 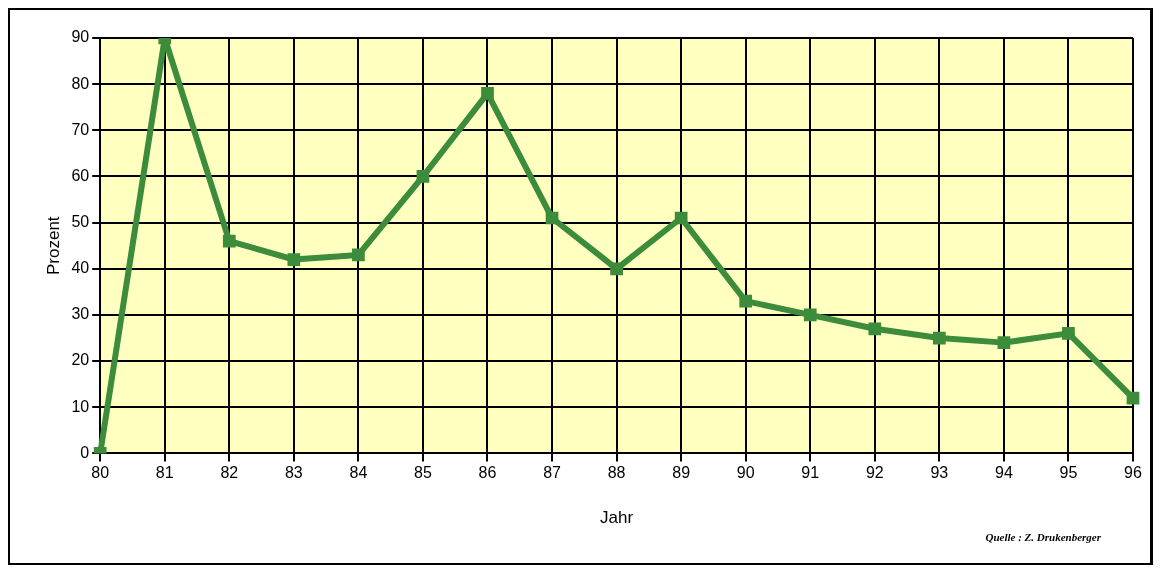 What do you see at coordinates (810, 473) in the screenshot?
I see `x-tick-label: 91` at bounding box center [810, 473].